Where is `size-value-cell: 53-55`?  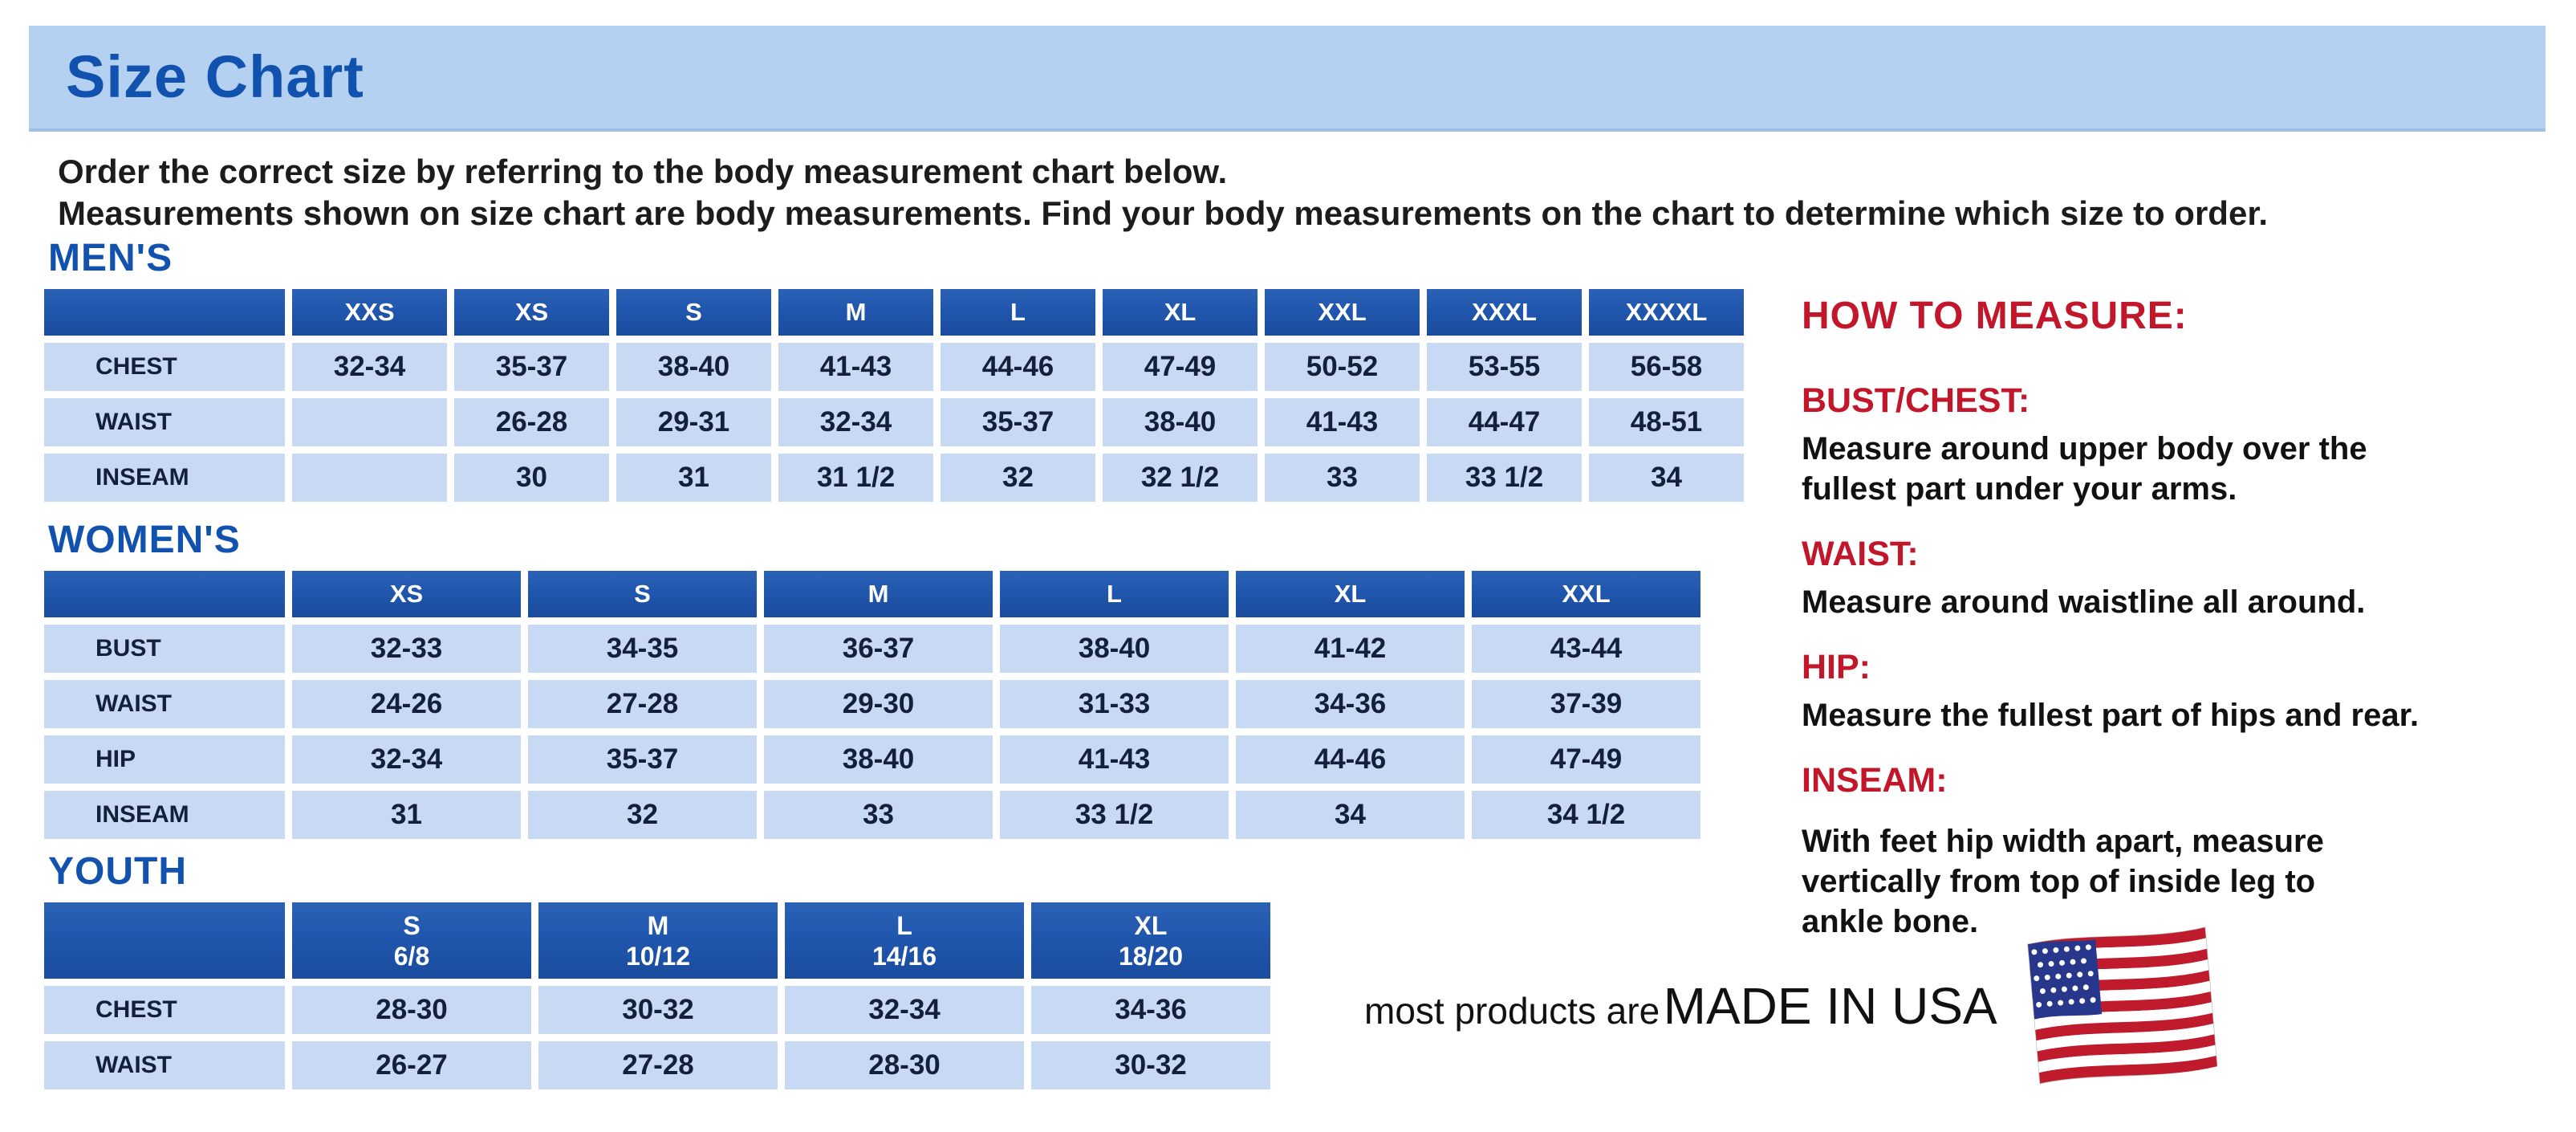 size-value-cell: 53-55 is located at coordinates (1504, 367).